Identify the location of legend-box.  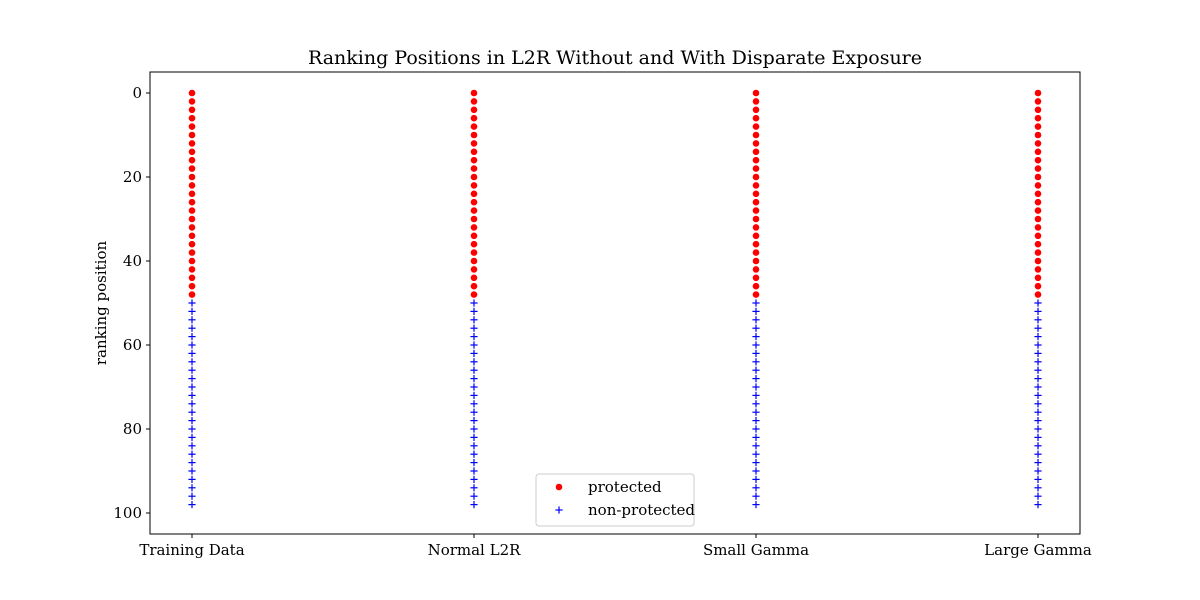
(615, 500).